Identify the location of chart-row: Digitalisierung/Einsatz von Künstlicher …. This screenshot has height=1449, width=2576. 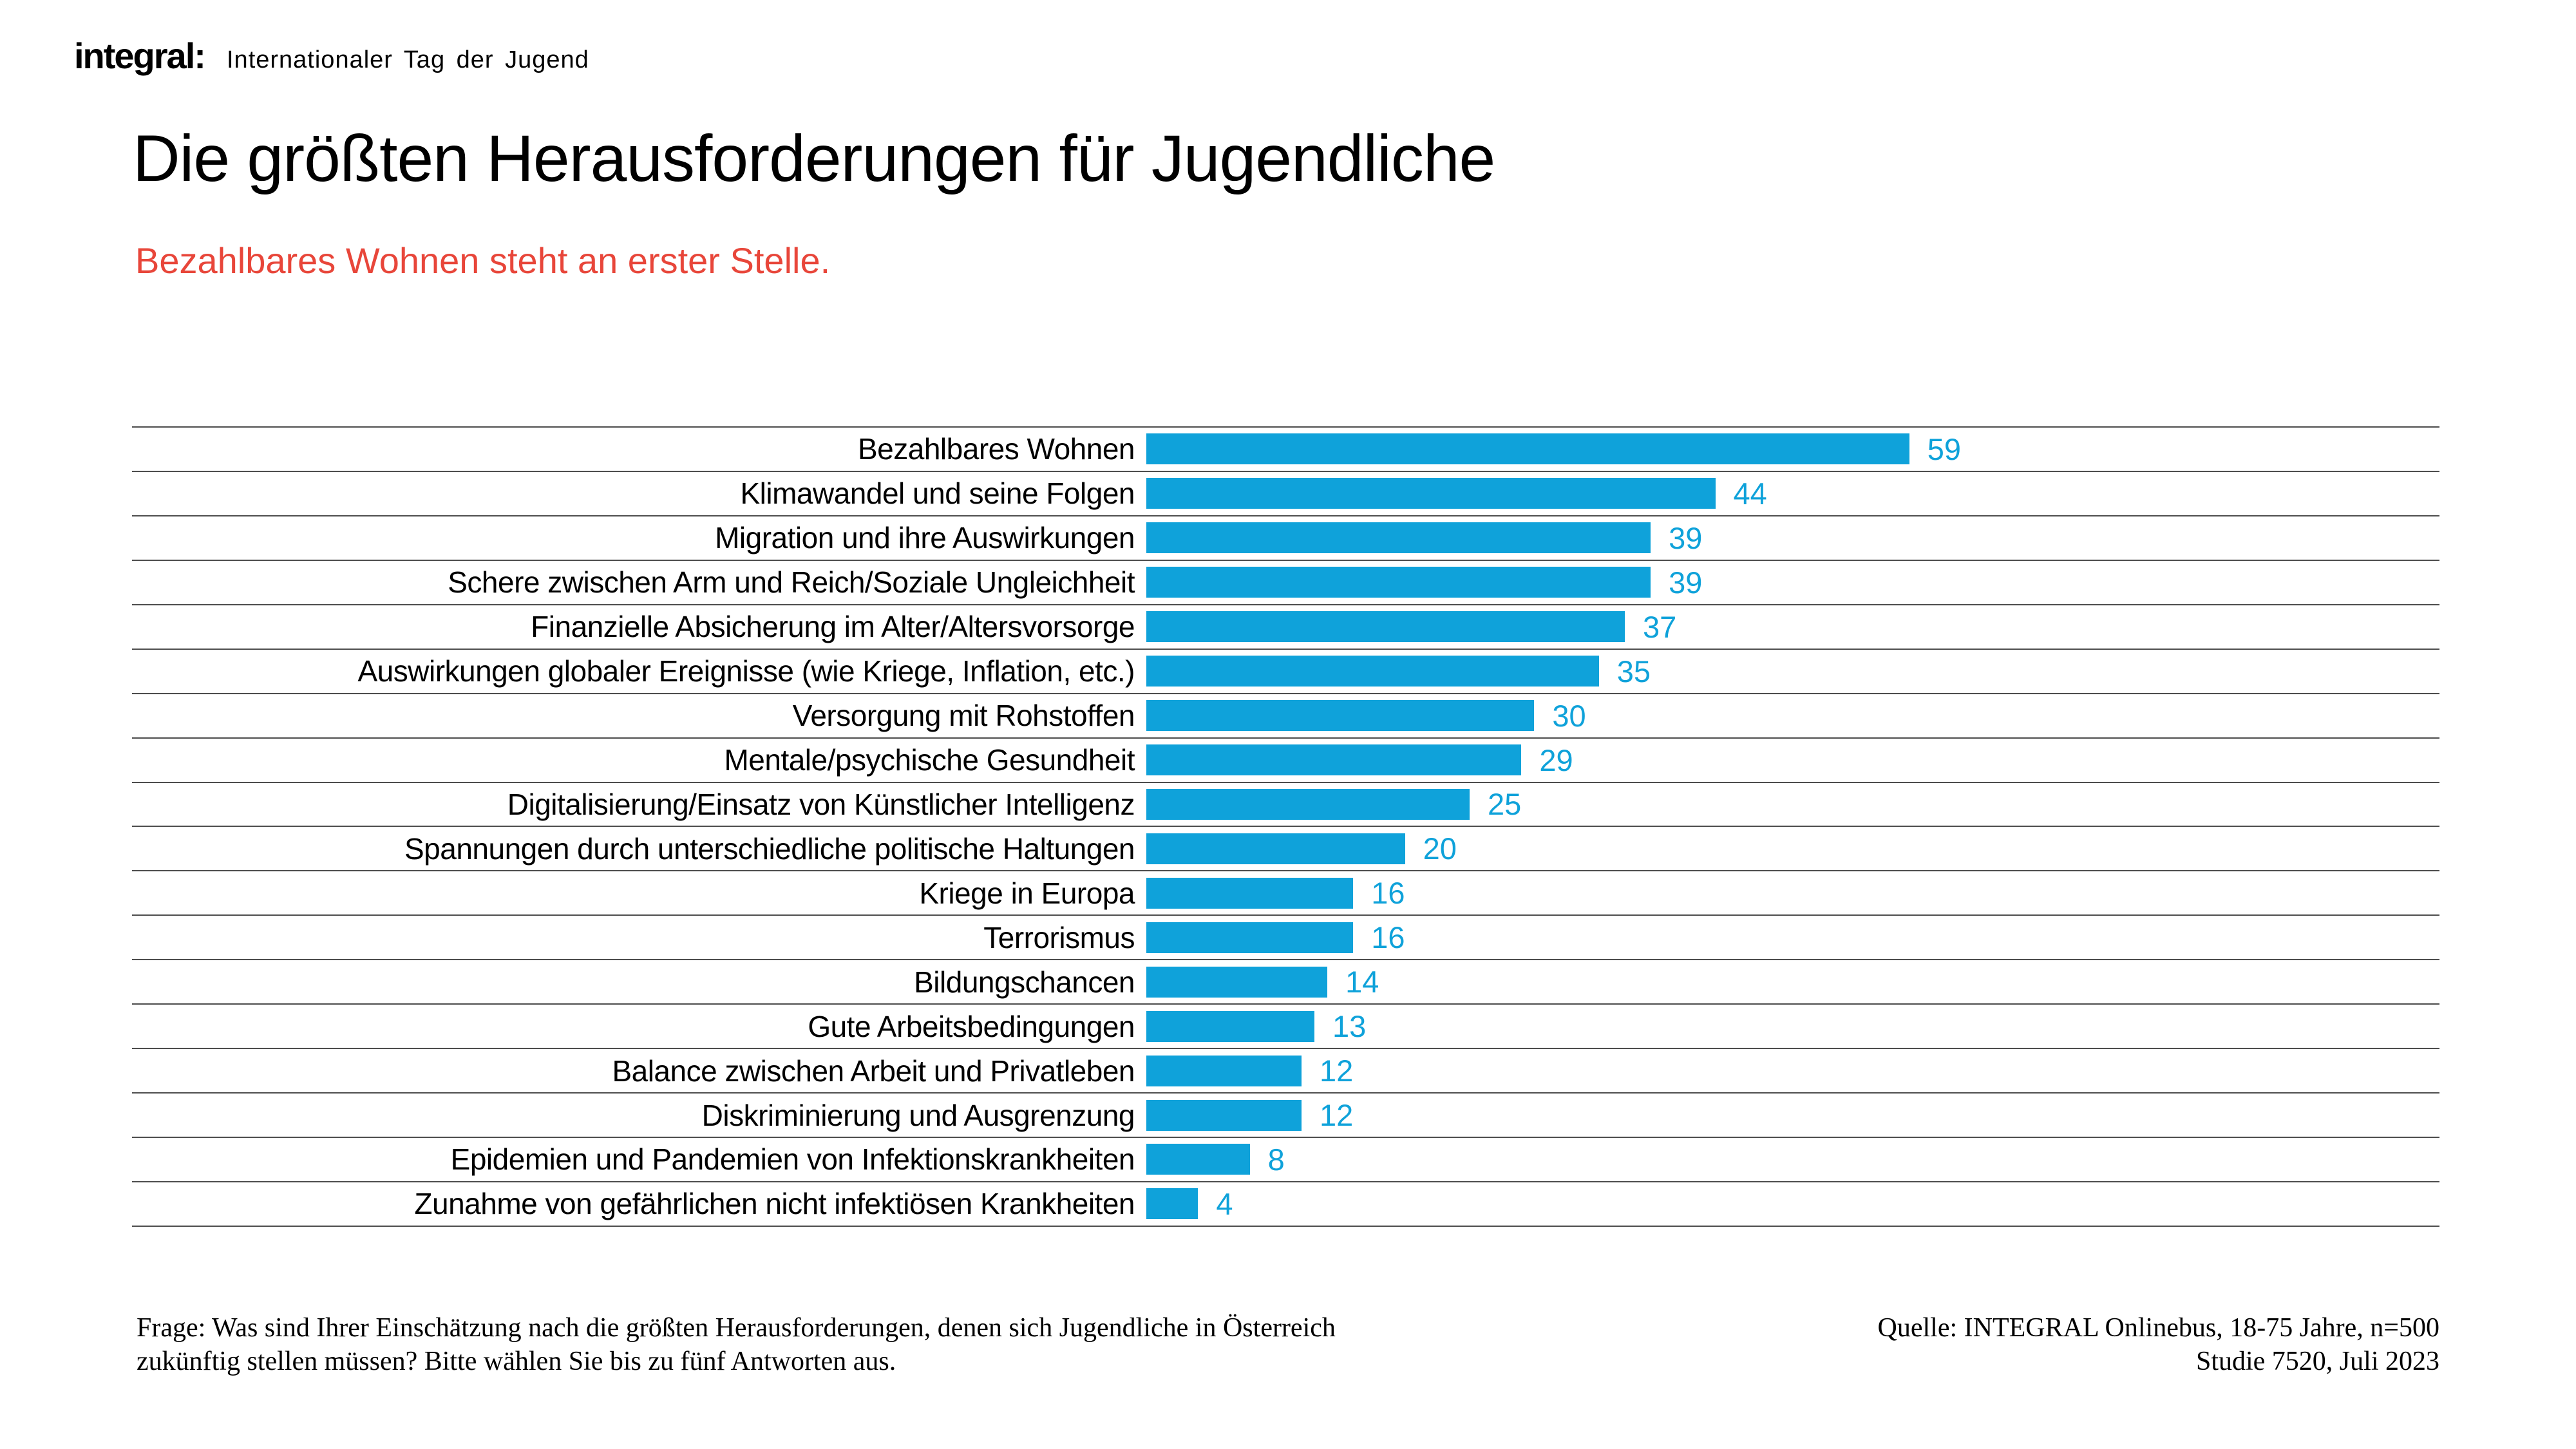
(1286, 804).